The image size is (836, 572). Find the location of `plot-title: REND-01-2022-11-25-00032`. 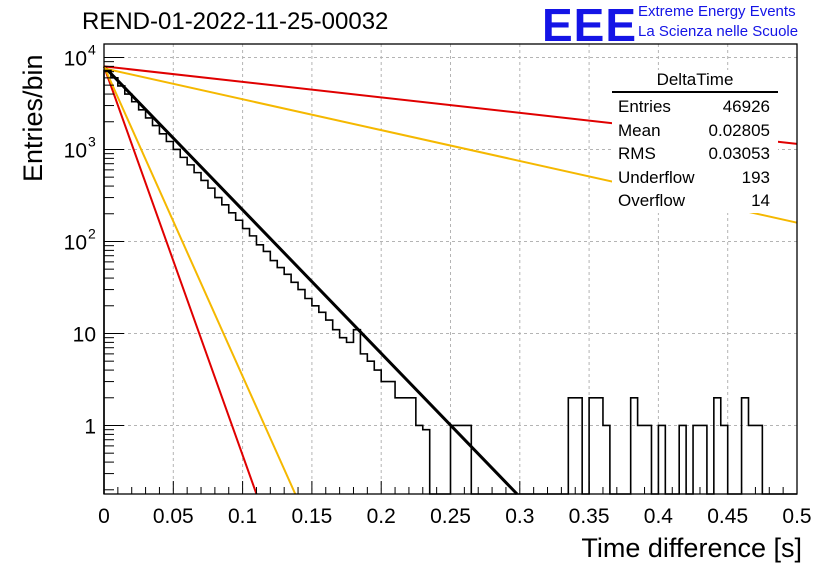

plot-title: REND-01-2022-11-25-00032 is located at coordinates (235, 21).